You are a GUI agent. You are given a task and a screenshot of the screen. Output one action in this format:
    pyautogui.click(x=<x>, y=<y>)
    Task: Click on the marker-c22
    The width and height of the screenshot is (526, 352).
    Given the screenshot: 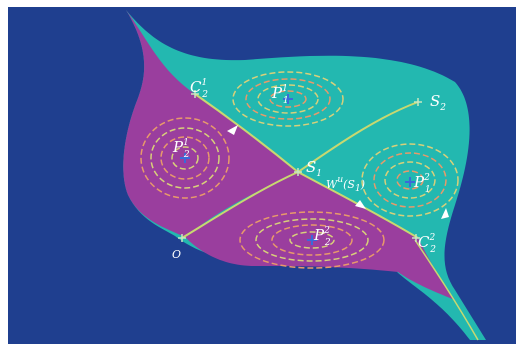 What is the action you would take?
    pyautogui.click(x=416, y=238)
    